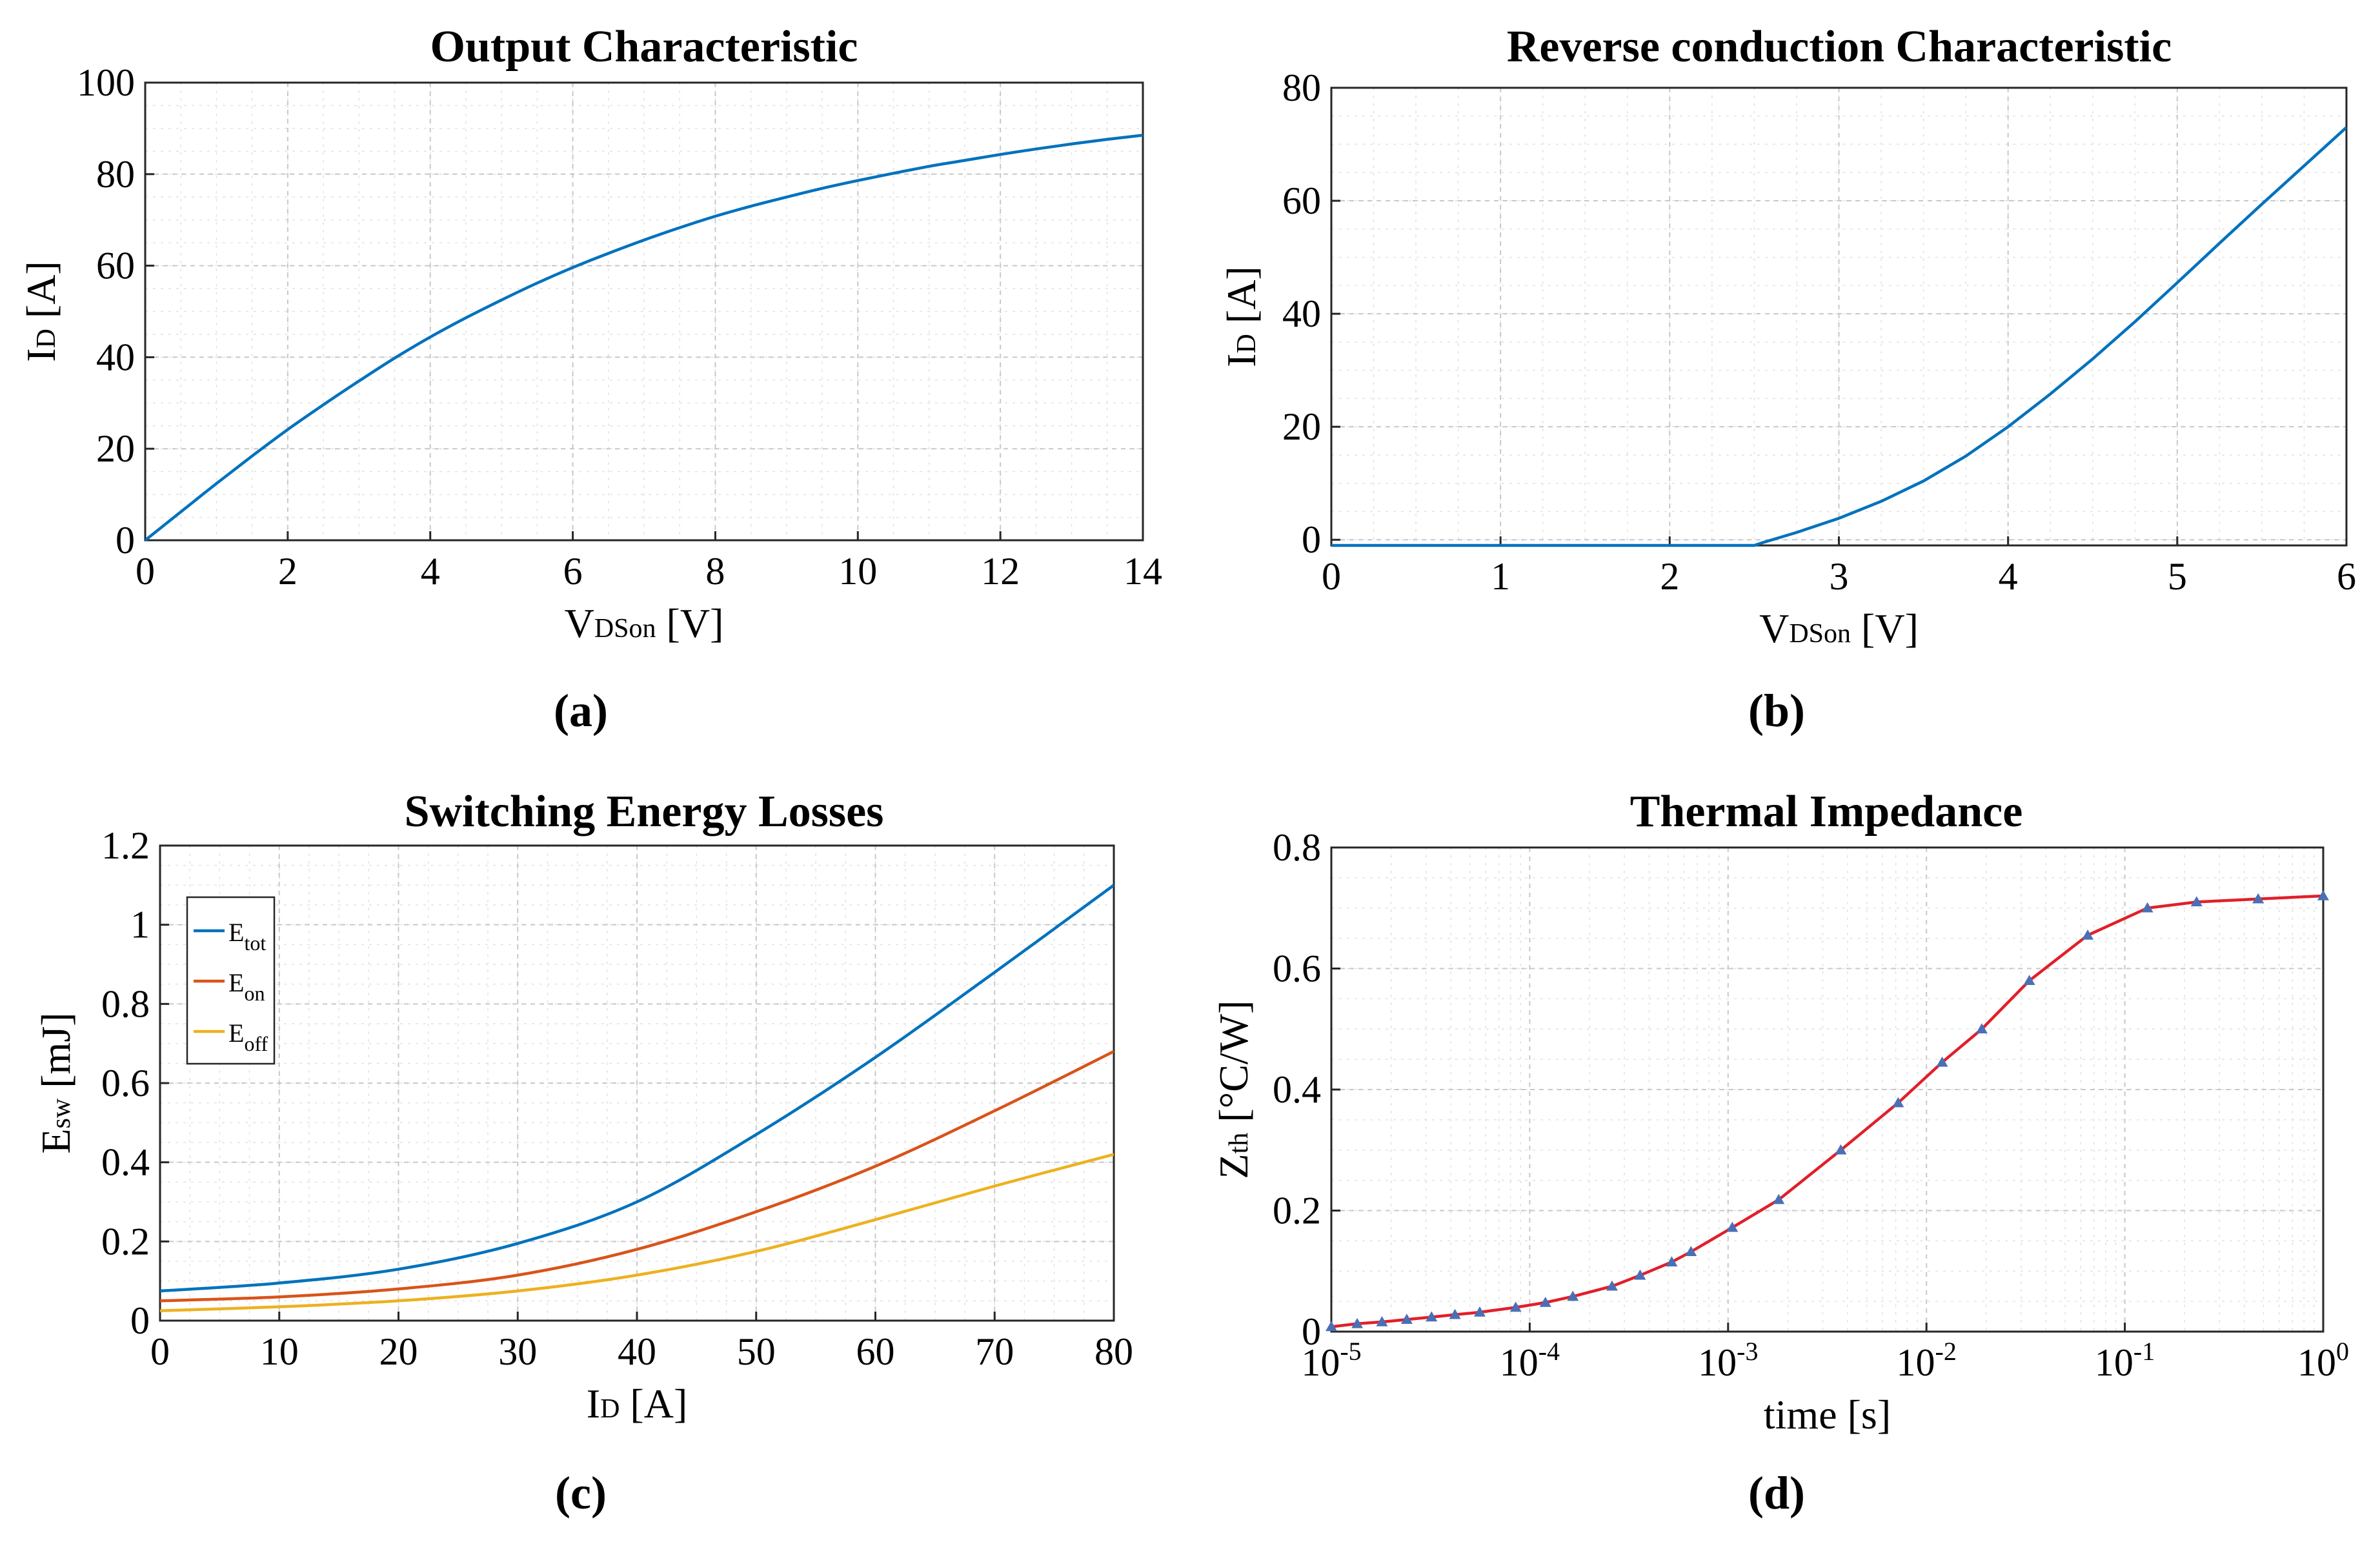 The height and width of the screenshot is (1553, 2380). I want to click on y-axis-label-unit: [A], so click(1241, 300).